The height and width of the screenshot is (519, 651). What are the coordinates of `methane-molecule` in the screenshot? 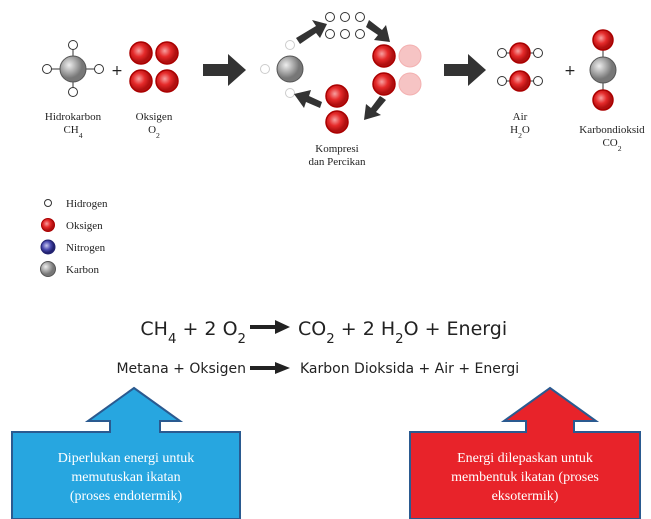 It's located at (73, 68).